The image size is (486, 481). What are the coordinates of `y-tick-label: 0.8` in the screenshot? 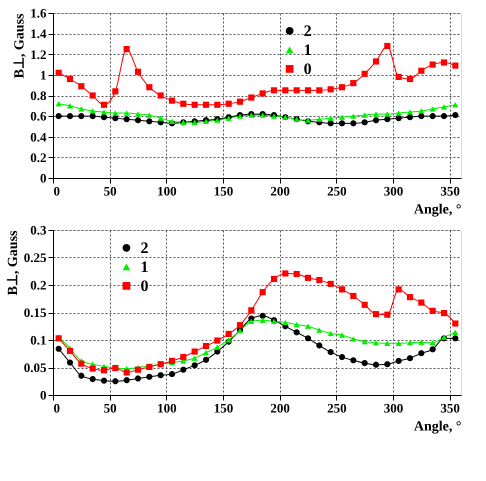 It's located at (38, 95).